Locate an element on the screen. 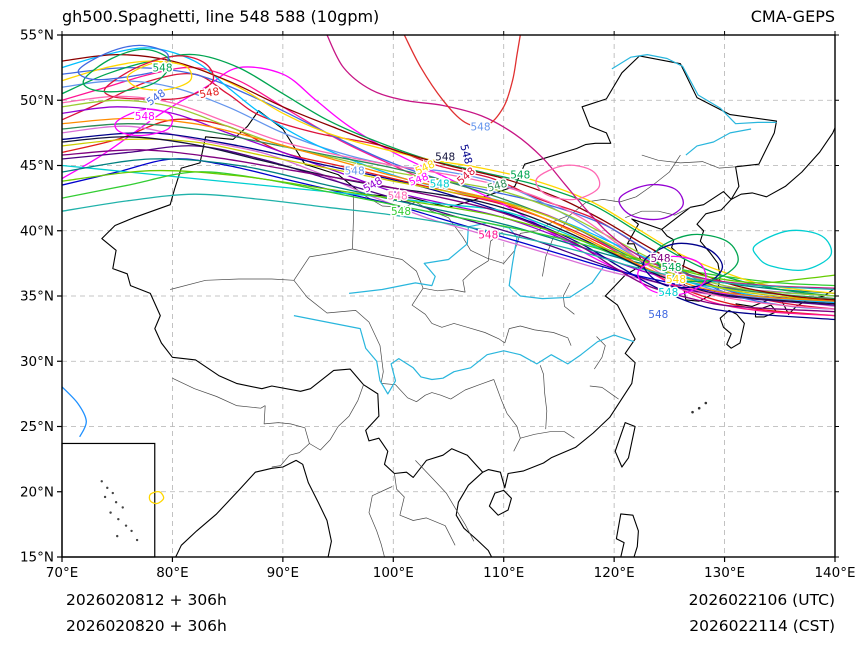 The height and width of the screenshot is (645, 860). y-tick-label: 30°N is located at coordinates (37, 362).